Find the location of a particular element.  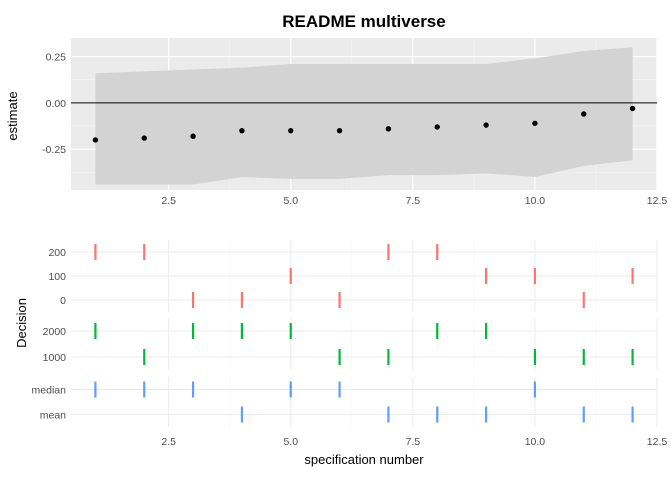

decision-level-label: 100 is located at coordinates (57, 277).